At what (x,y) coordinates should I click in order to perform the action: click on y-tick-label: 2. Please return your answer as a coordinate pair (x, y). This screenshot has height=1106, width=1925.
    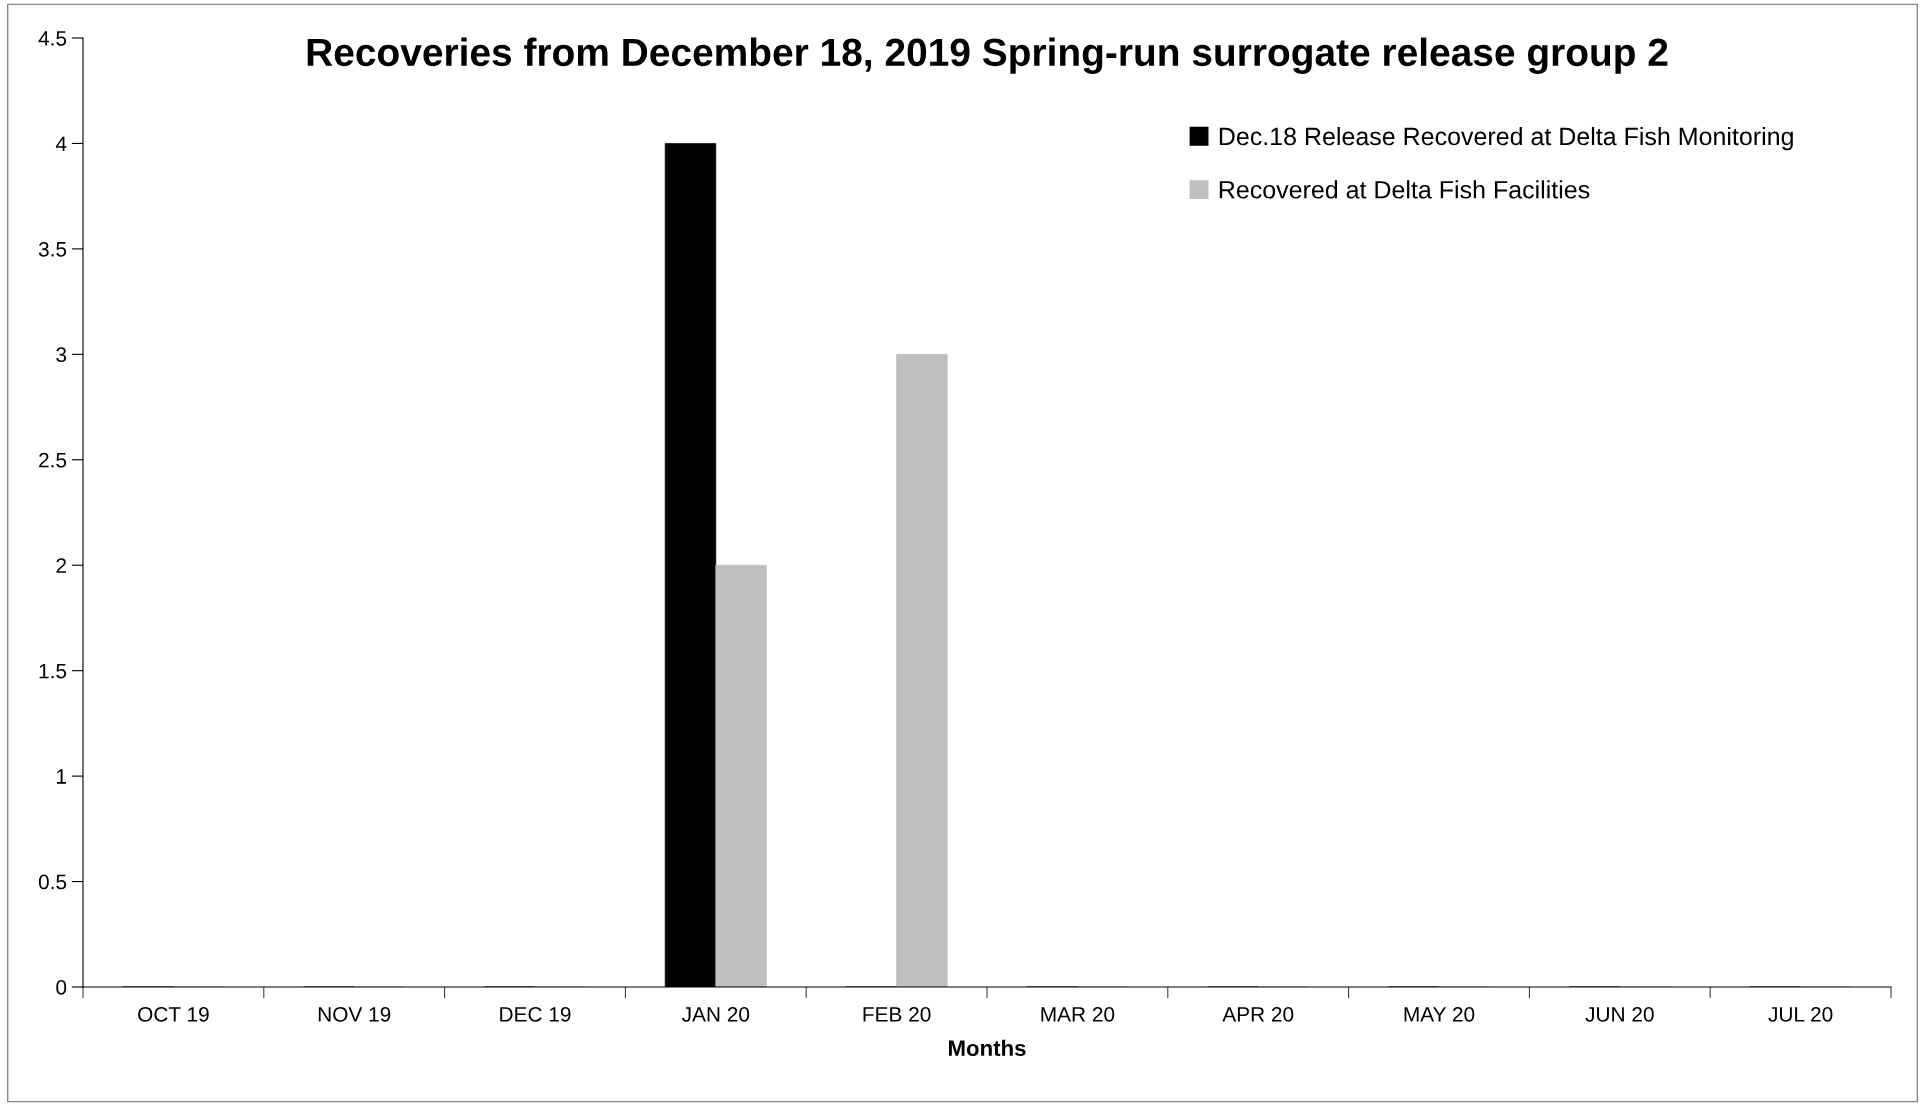
    Looking at the image, I should click on (61, 565).